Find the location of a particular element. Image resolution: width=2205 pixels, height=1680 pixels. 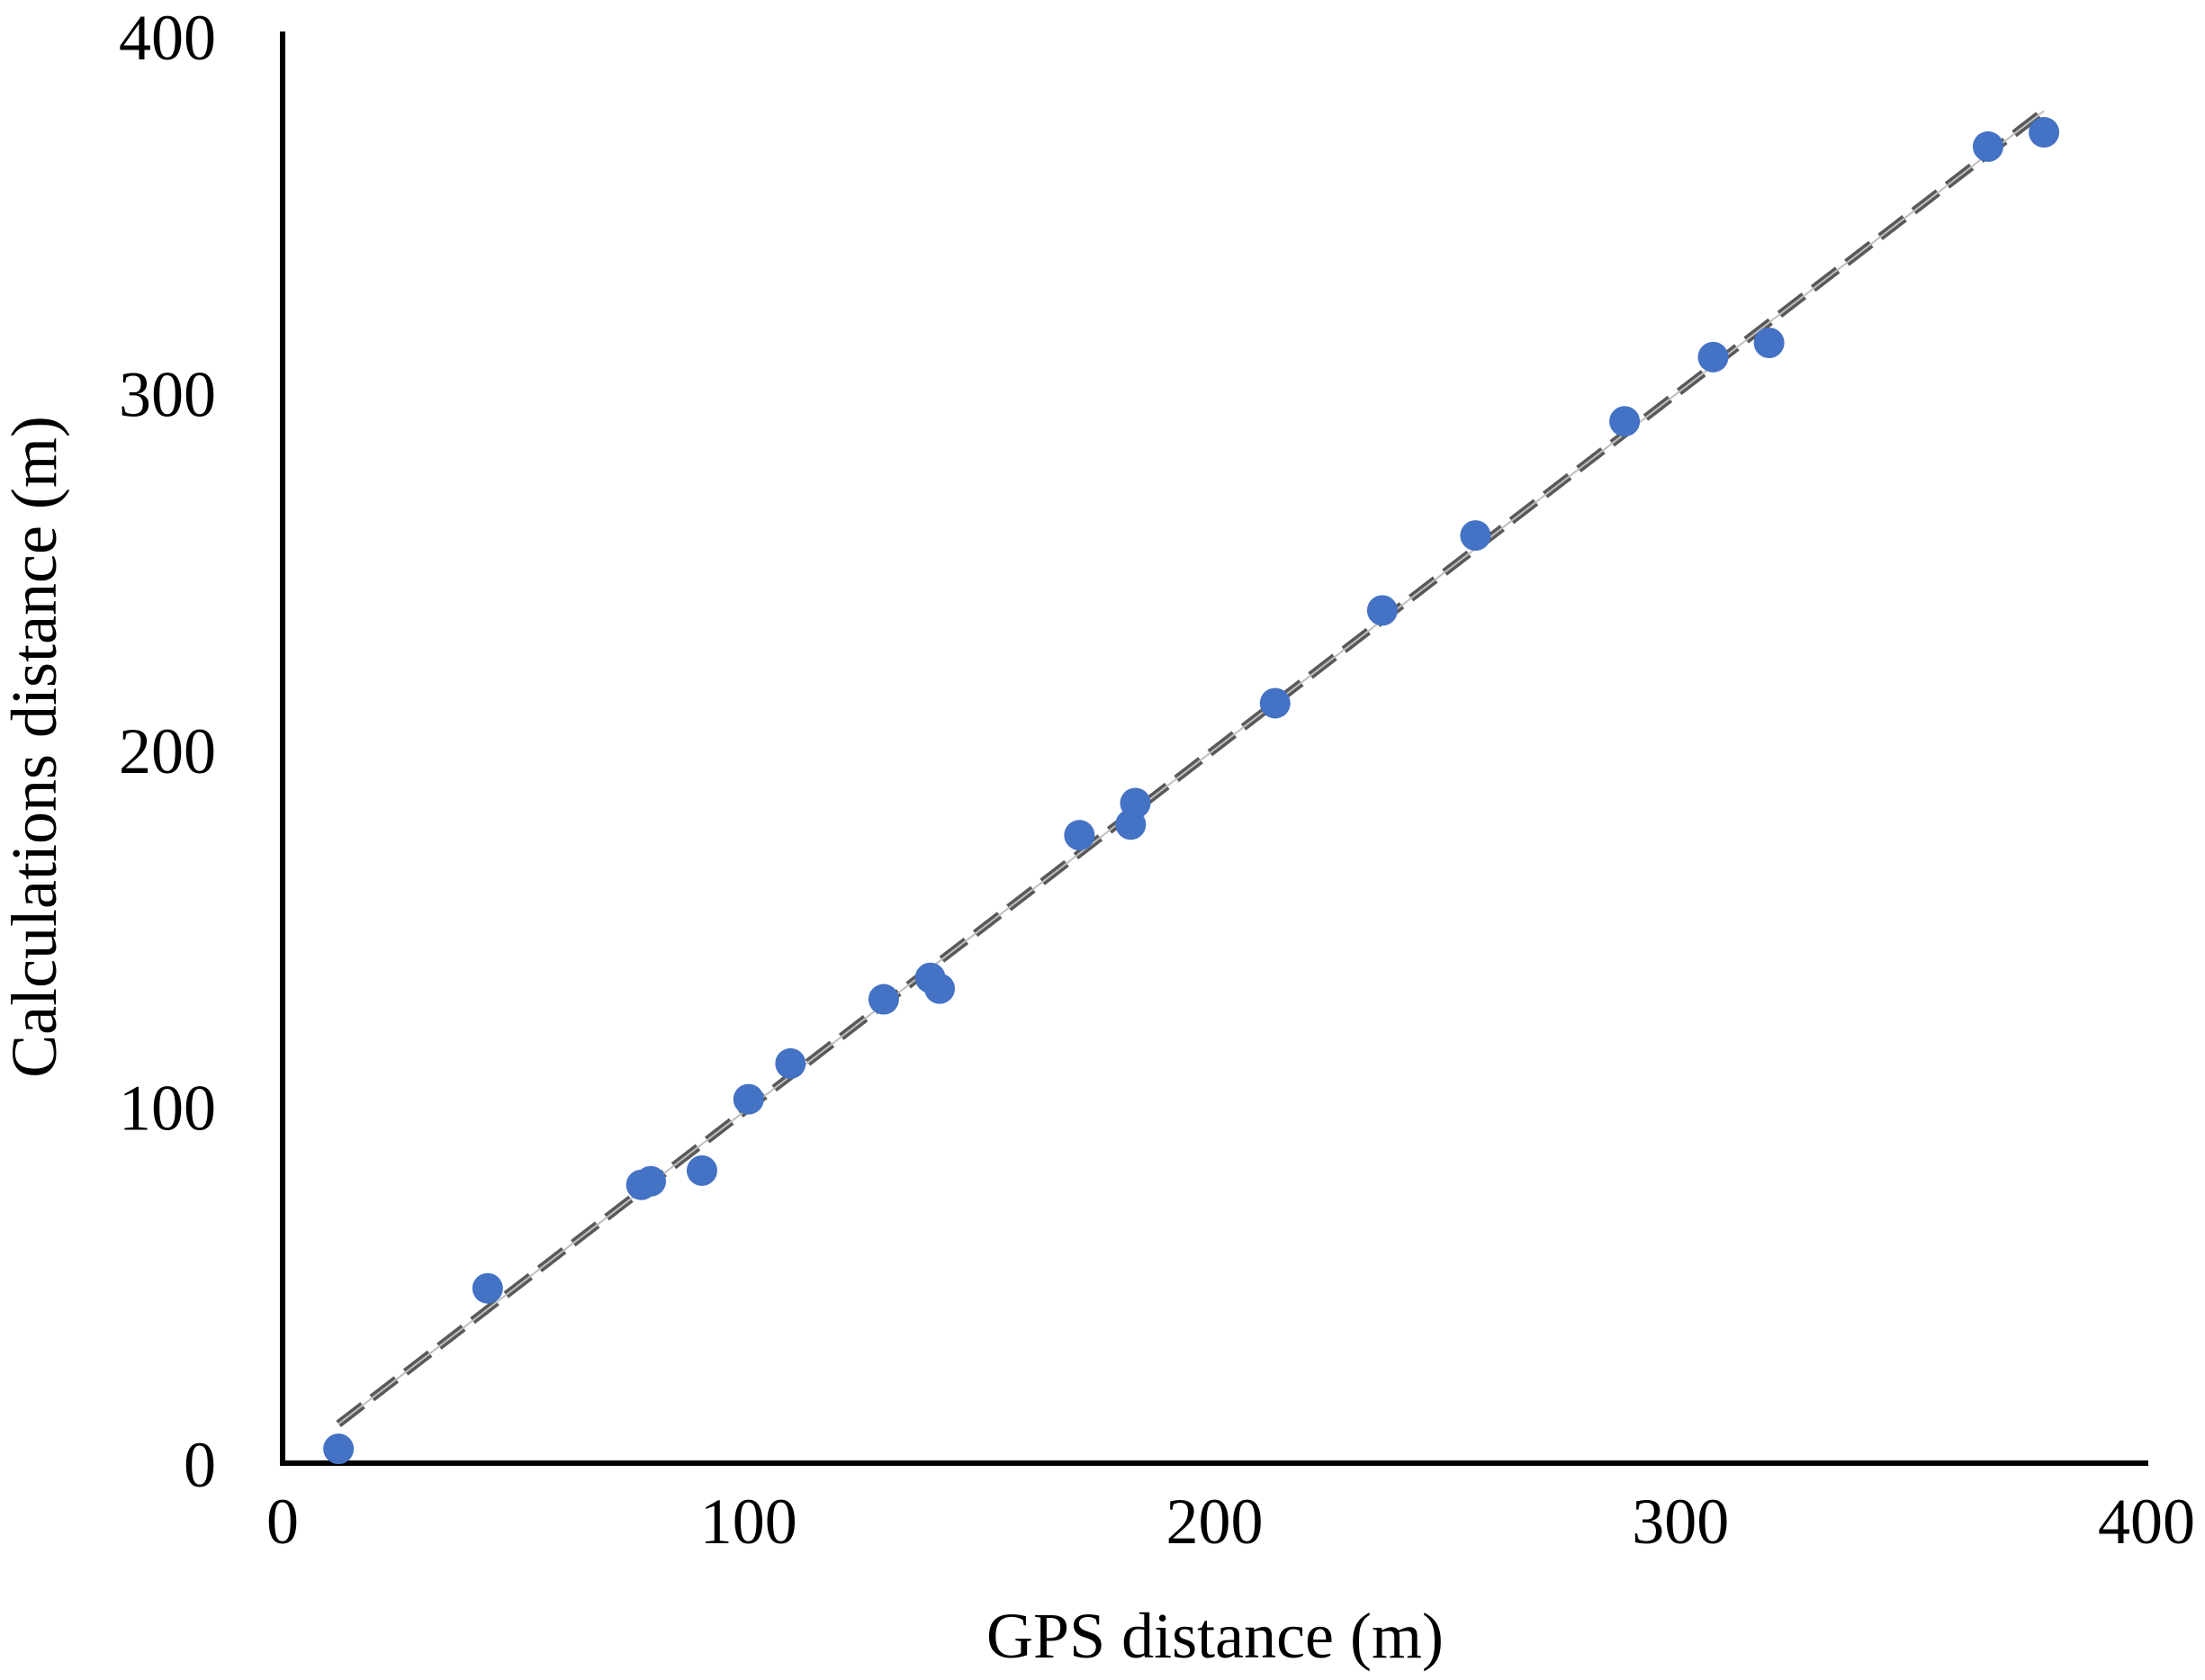

x-tick-label: 400 is located at coordinates (2146, 1522).